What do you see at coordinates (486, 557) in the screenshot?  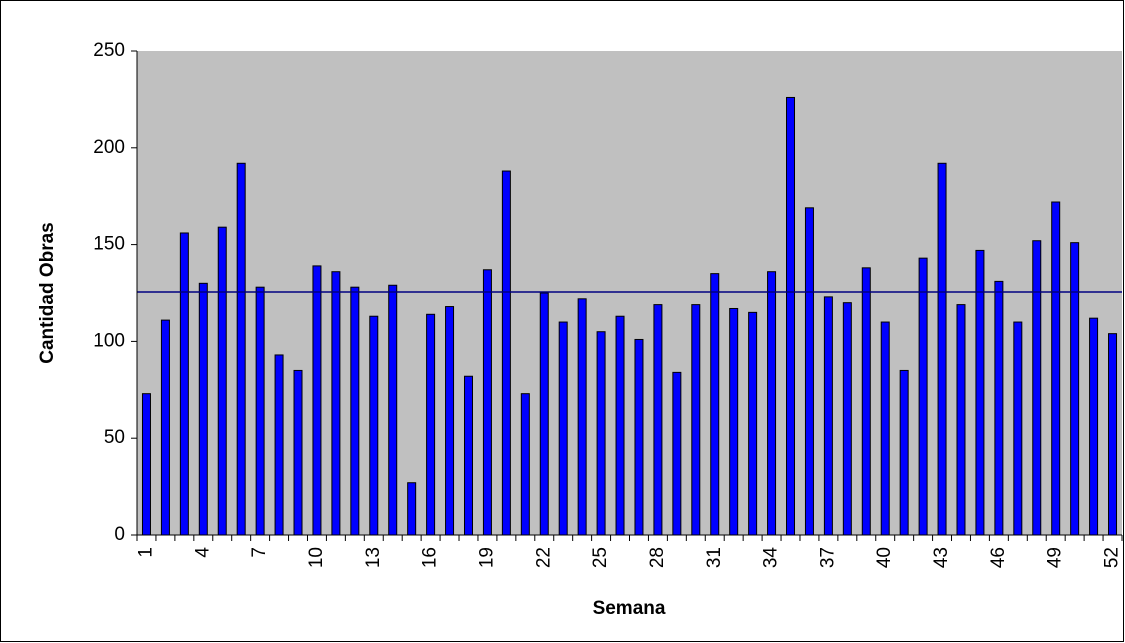 I see `x-tick-label: 19` at bounding box center [486, 557].